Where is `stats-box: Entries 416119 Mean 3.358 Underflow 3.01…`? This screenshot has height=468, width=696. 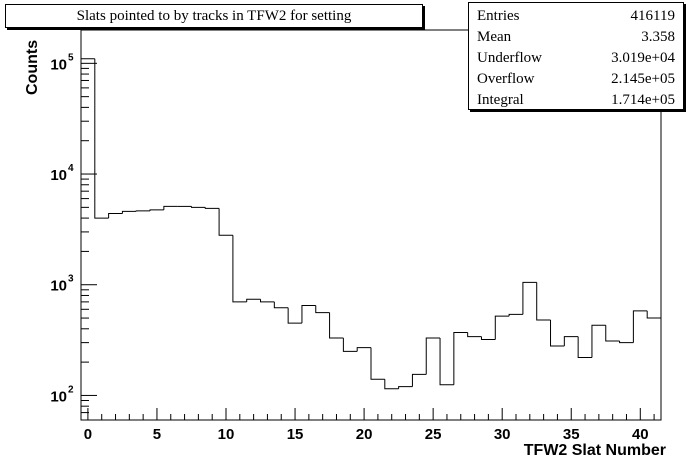
stats-box: Entries 416119 Mean 3.358 Underflow 3.01… is located at coordinates (576, 56).